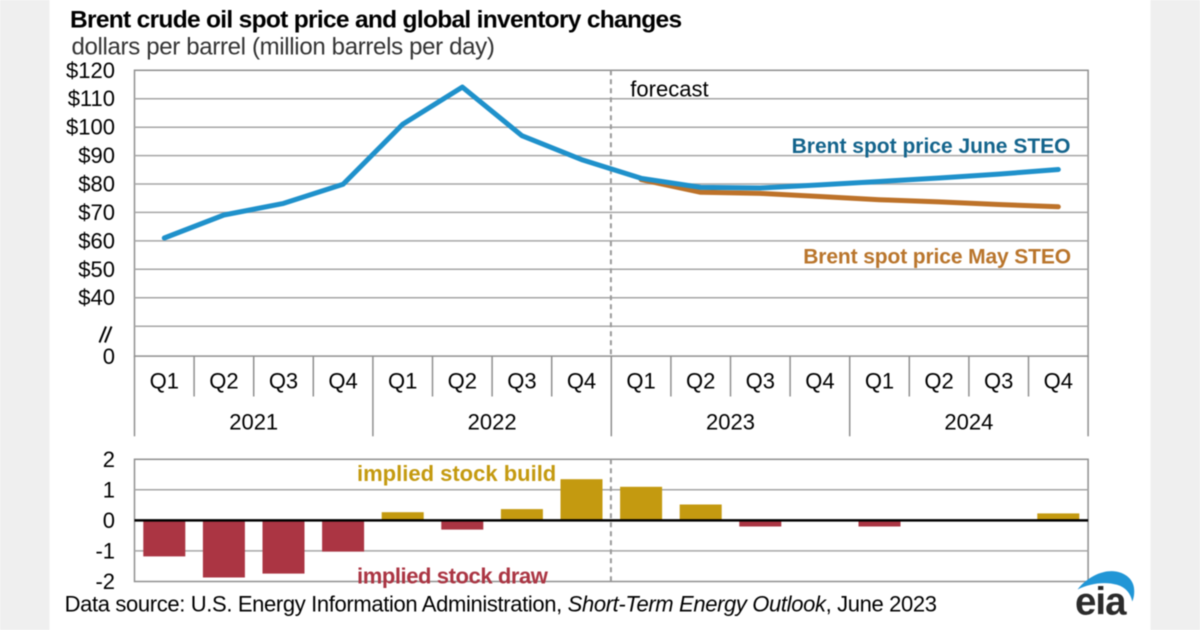 The image size is (1200, 630). Describe the element at coordinates (730, 422) in the screenshot. I see `svg-text: 2023` at that location.